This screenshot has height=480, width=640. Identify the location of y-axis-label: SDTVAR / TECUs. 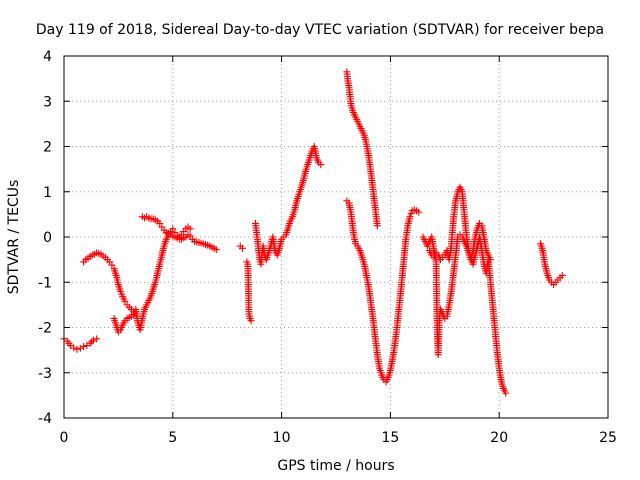
(14, 237).